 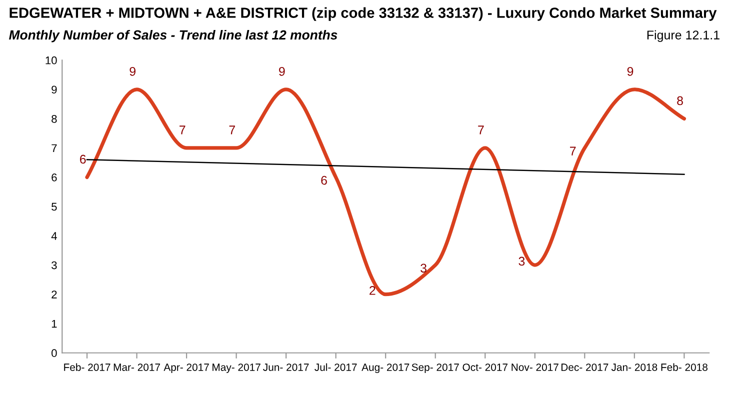 I want to click on x-tick-label: May- 2017, so click(x=236, y=369).